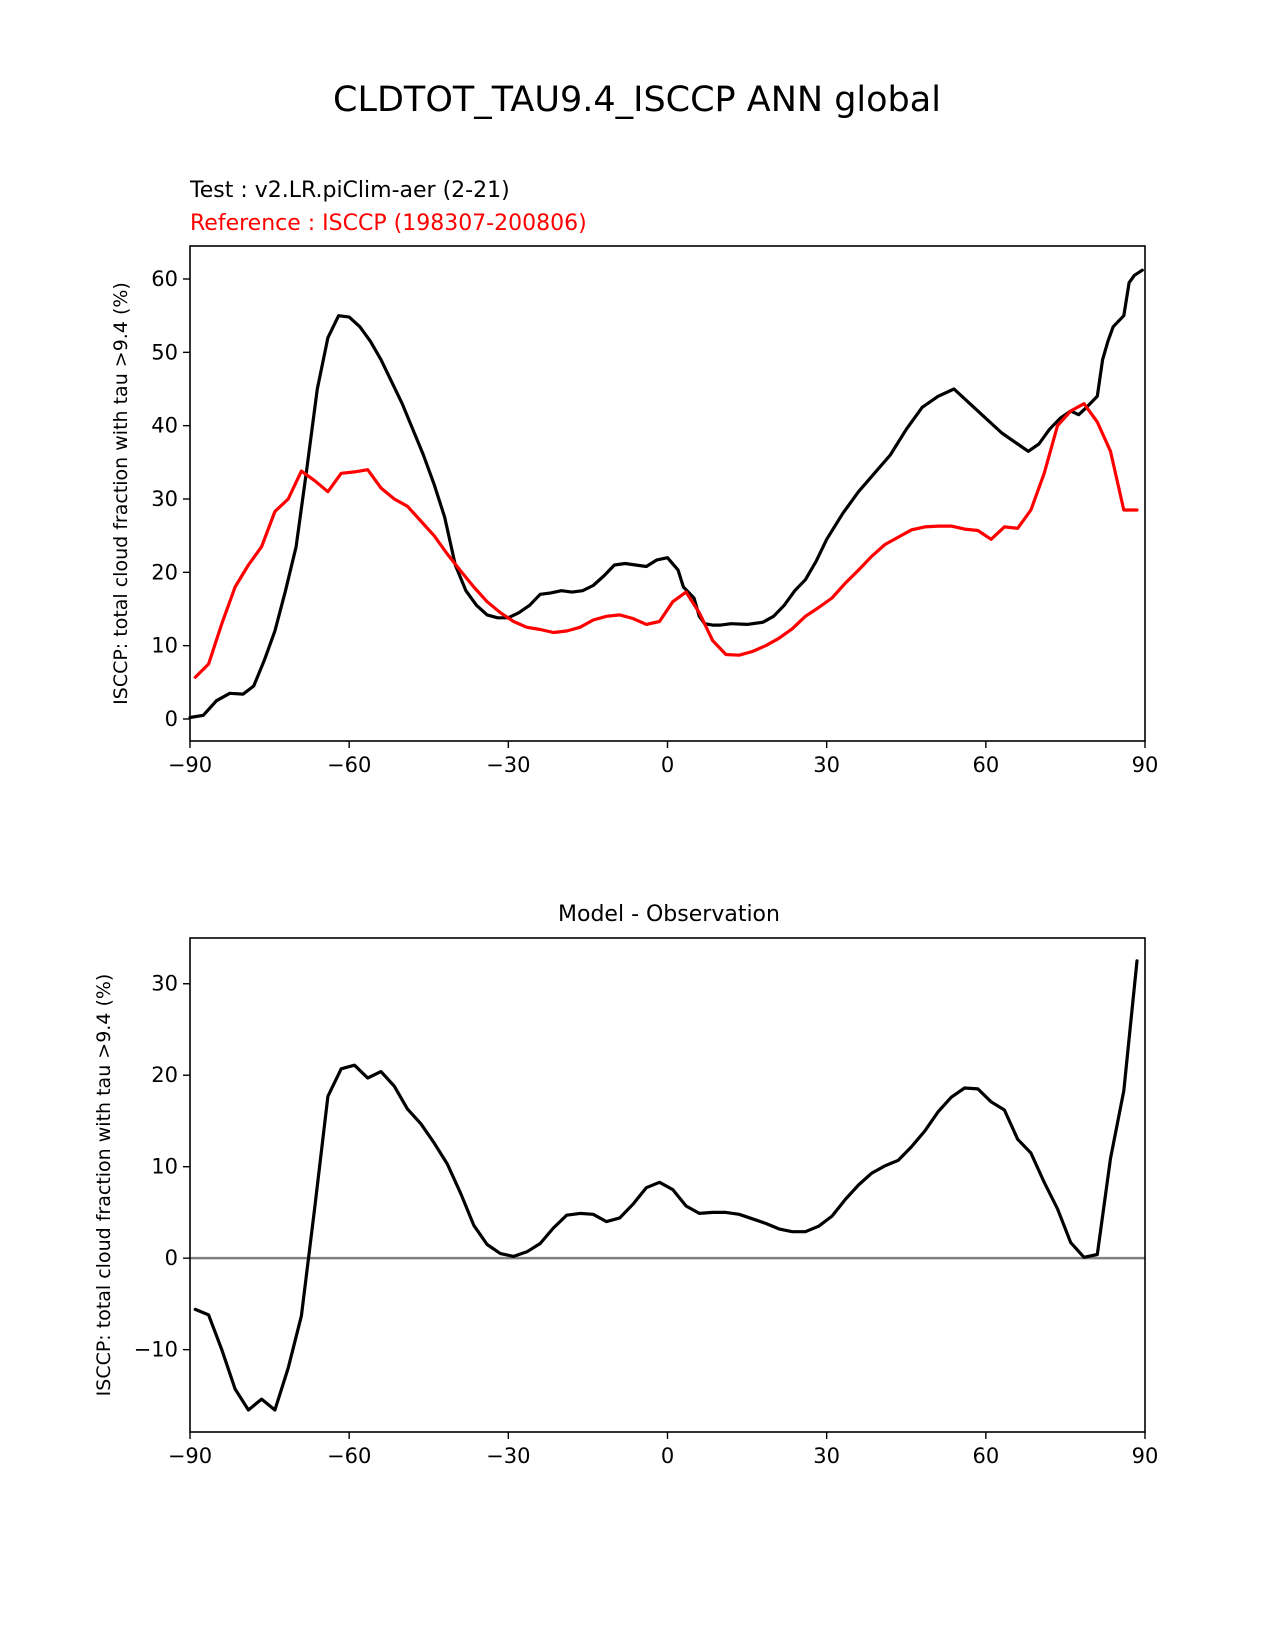  I want to click on difference-panel-title: Model - Observation, so click(669, 914).